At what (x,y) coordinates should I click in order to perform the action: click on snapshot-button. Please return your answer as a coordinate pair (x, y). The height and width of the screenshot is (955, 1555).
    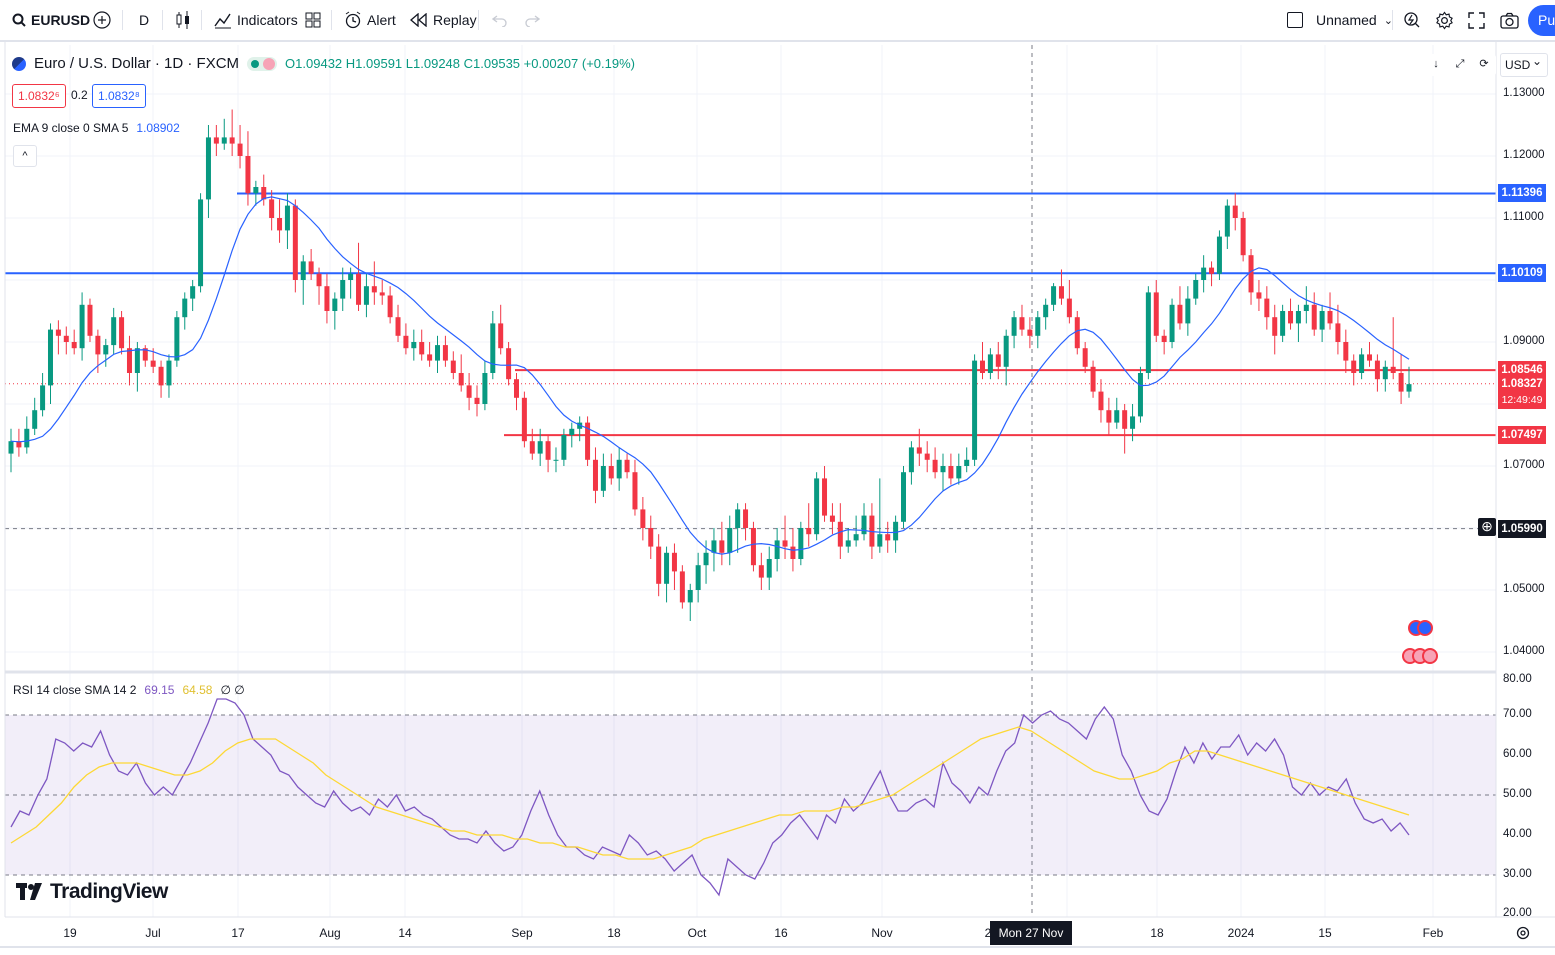
    Looking at the image, I should click on (1509, 20).